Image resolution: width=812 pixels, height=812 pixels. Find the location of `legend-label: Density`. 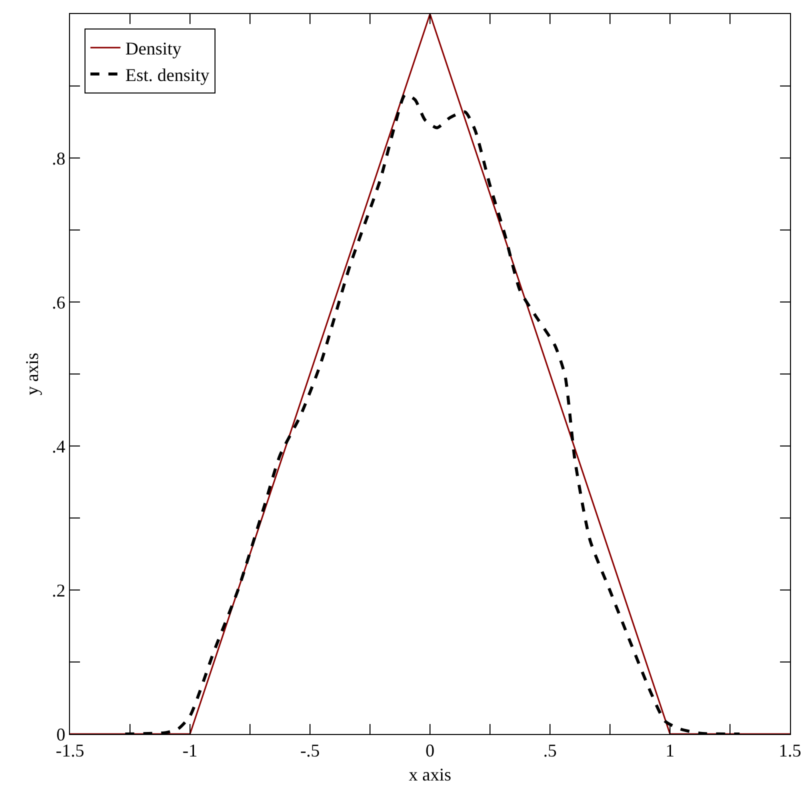

legend-label: Density is located at coordinates (153, 48).